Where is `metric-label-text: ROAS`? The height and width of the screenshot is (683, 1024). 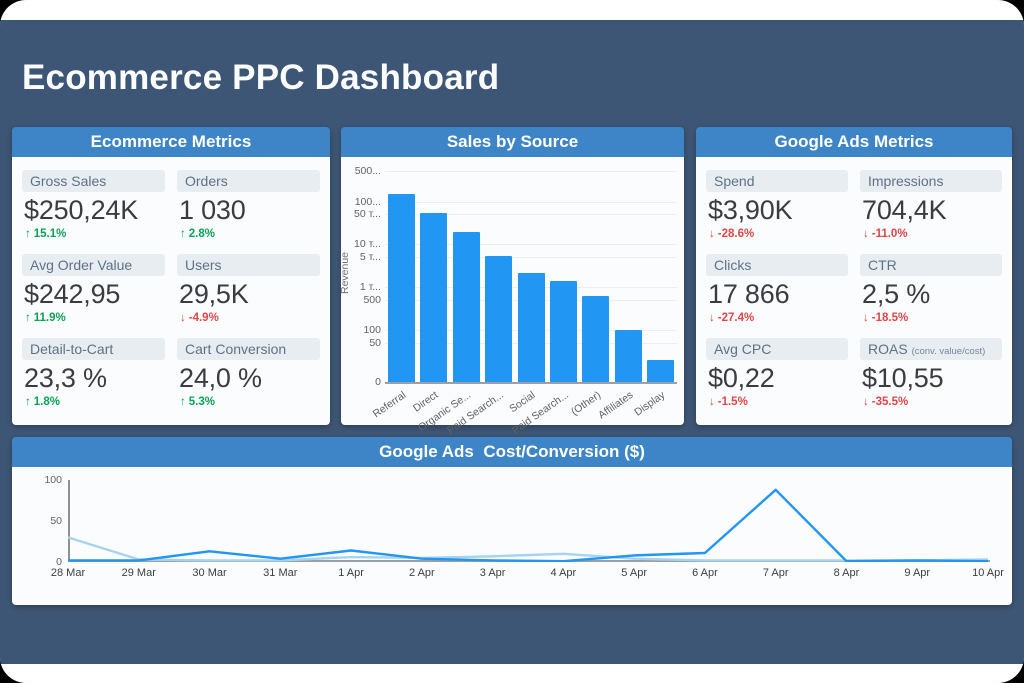
metric-label-text: ROAS is located at coordinates (888, 349).